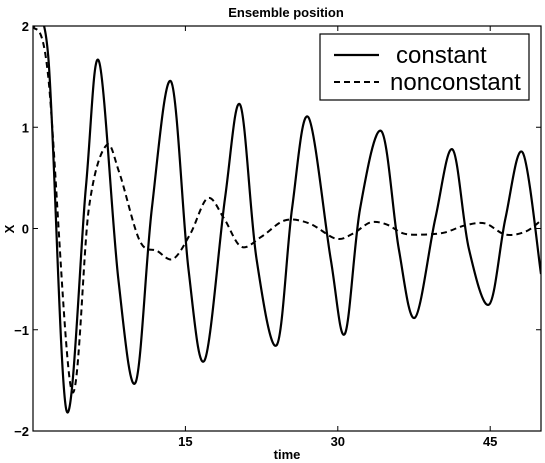  What do you see at coordinates (25, 127) in the screenshot?
I see `y-tick-label: 1` at bounding box center [25, 127].